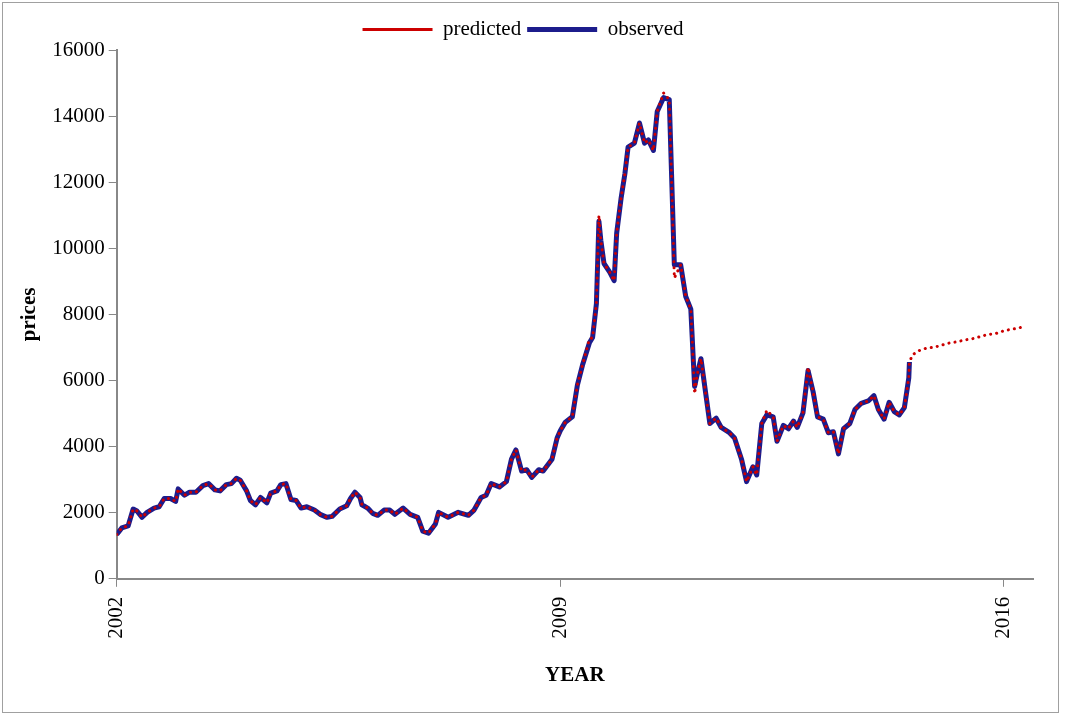 The width and height of the screenshot is (1071, 717). Describe the element at coordinates (78, 48) in the screenshot. I see `y-tick-label: 16000` at that location.